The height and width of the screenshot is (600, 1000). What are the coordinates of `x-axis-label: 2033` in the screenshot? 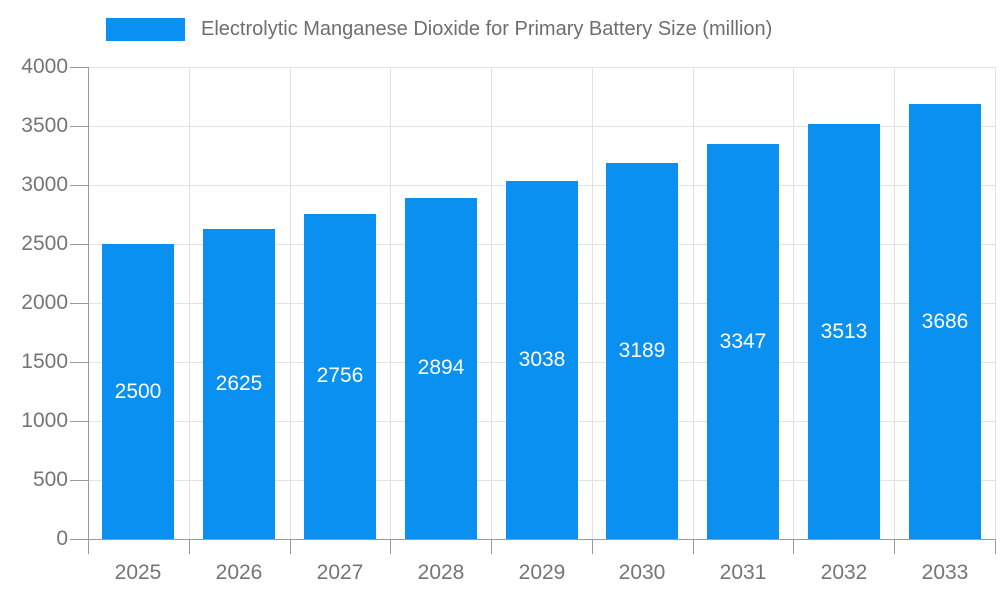 It's located at (945, 572).